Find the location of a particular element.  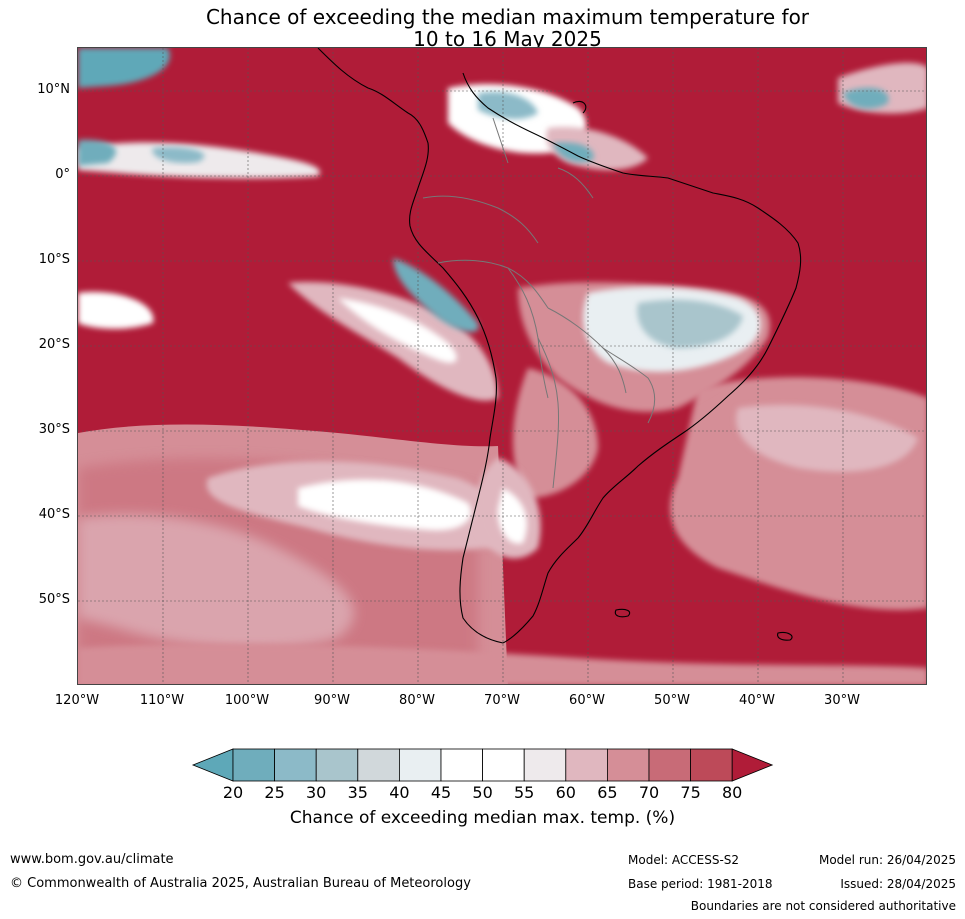

country-borders is located at coordinates (539, 303).